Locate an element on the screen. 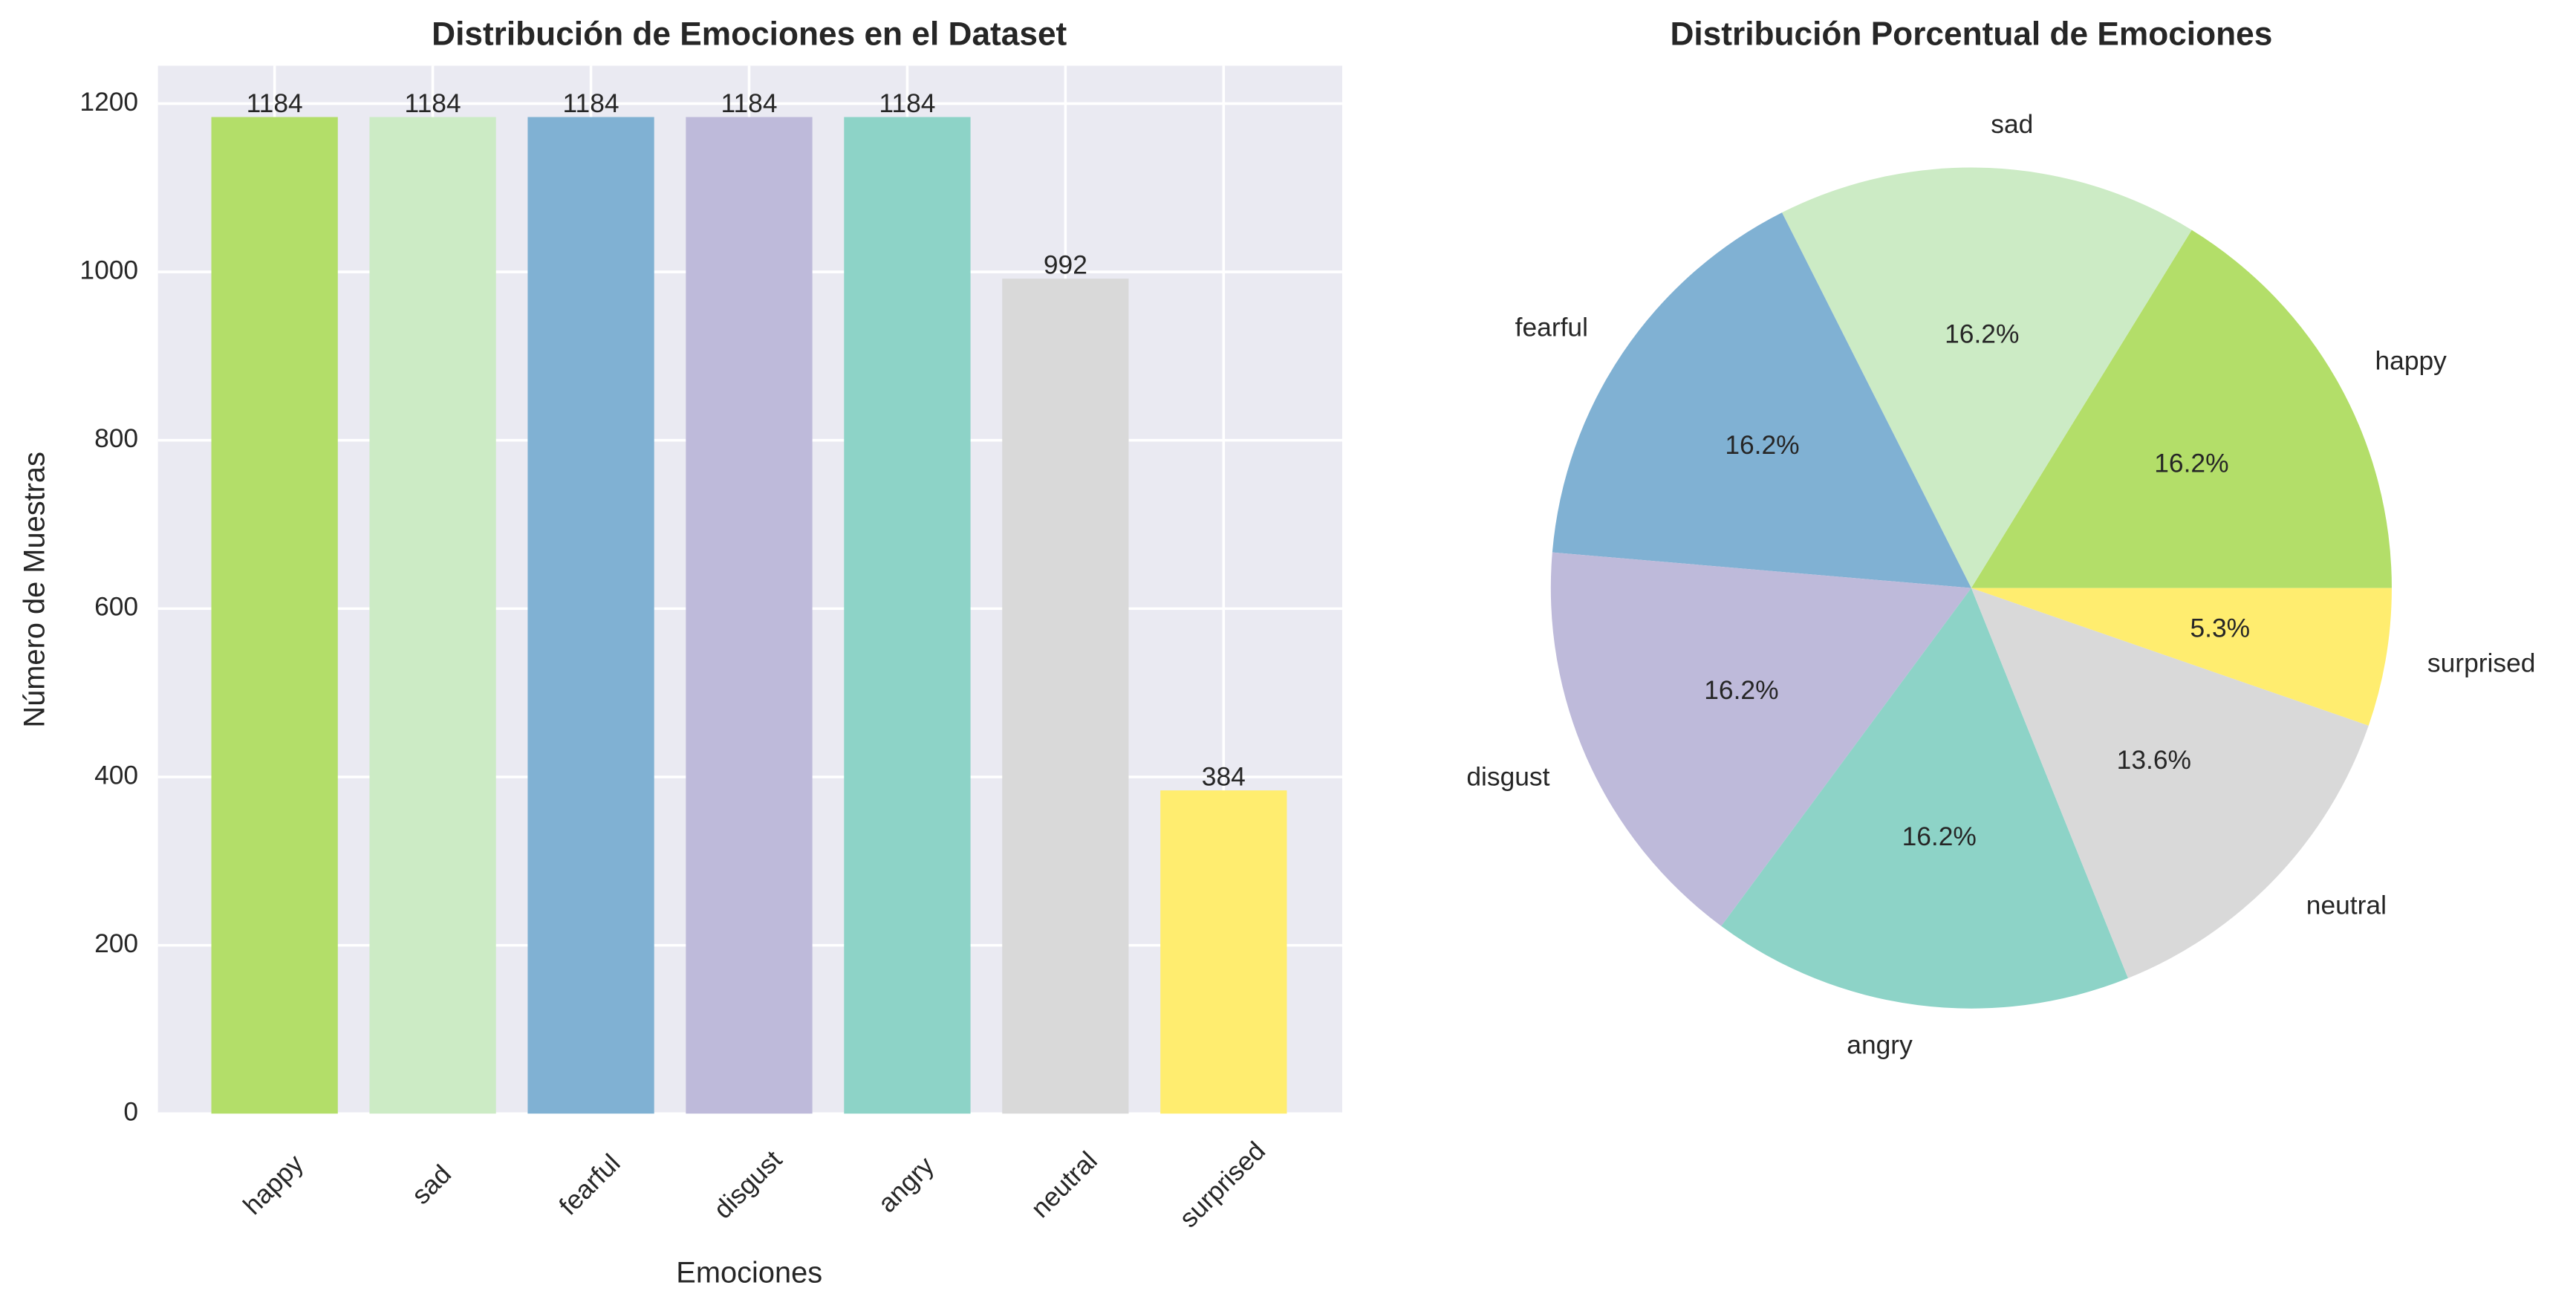  value-label: 992 is located at coordinates (1065, 265).